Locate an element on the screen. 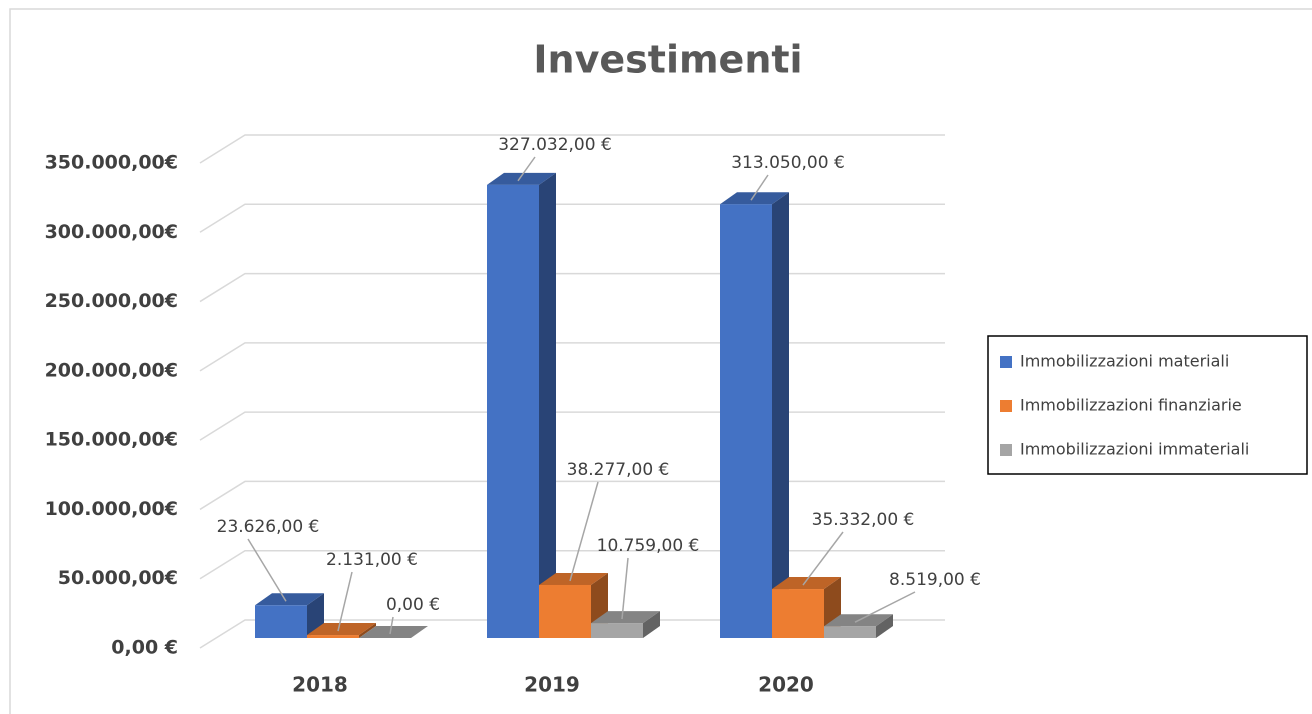 The width and height of the screenshot is (1312, 714). y-tick-label: 150.000,00€ is located at coordinates (111, 440).